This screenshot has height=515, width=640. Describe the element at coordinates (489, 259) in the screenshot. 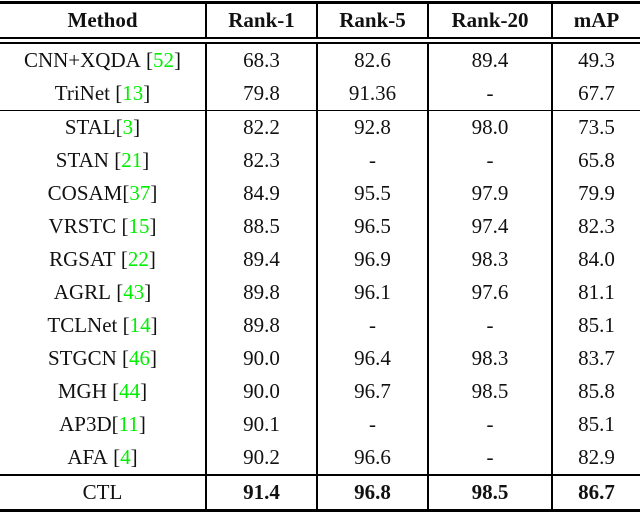

I see `value-cell: 98.3` at that location.